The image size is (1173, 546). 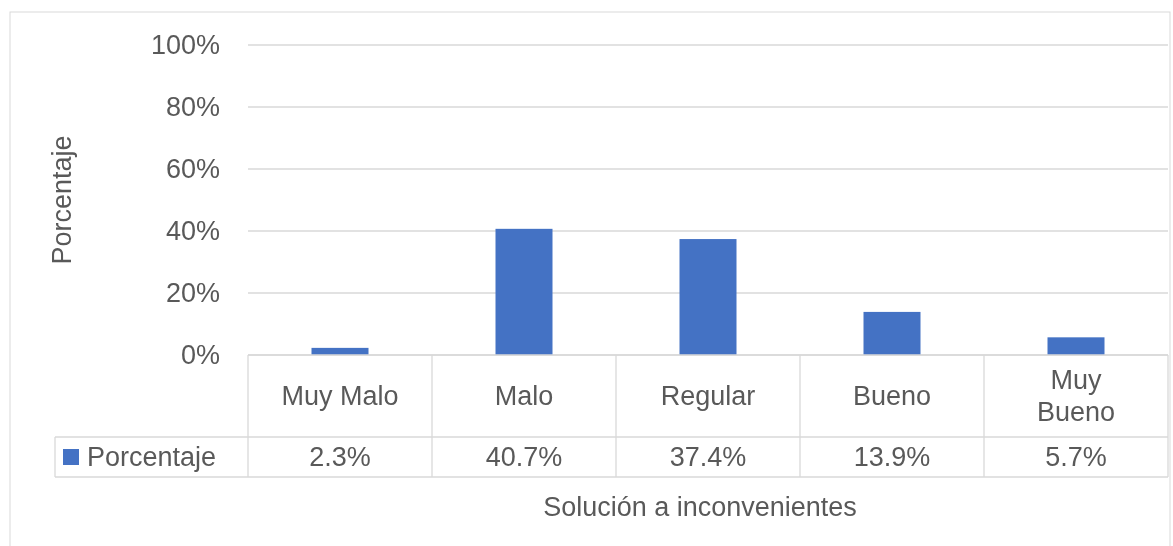 What do you see at coordinates (200, 355) in the screenshot?
I see `y-tick-label: 0%` at bounding box center [200, 355].